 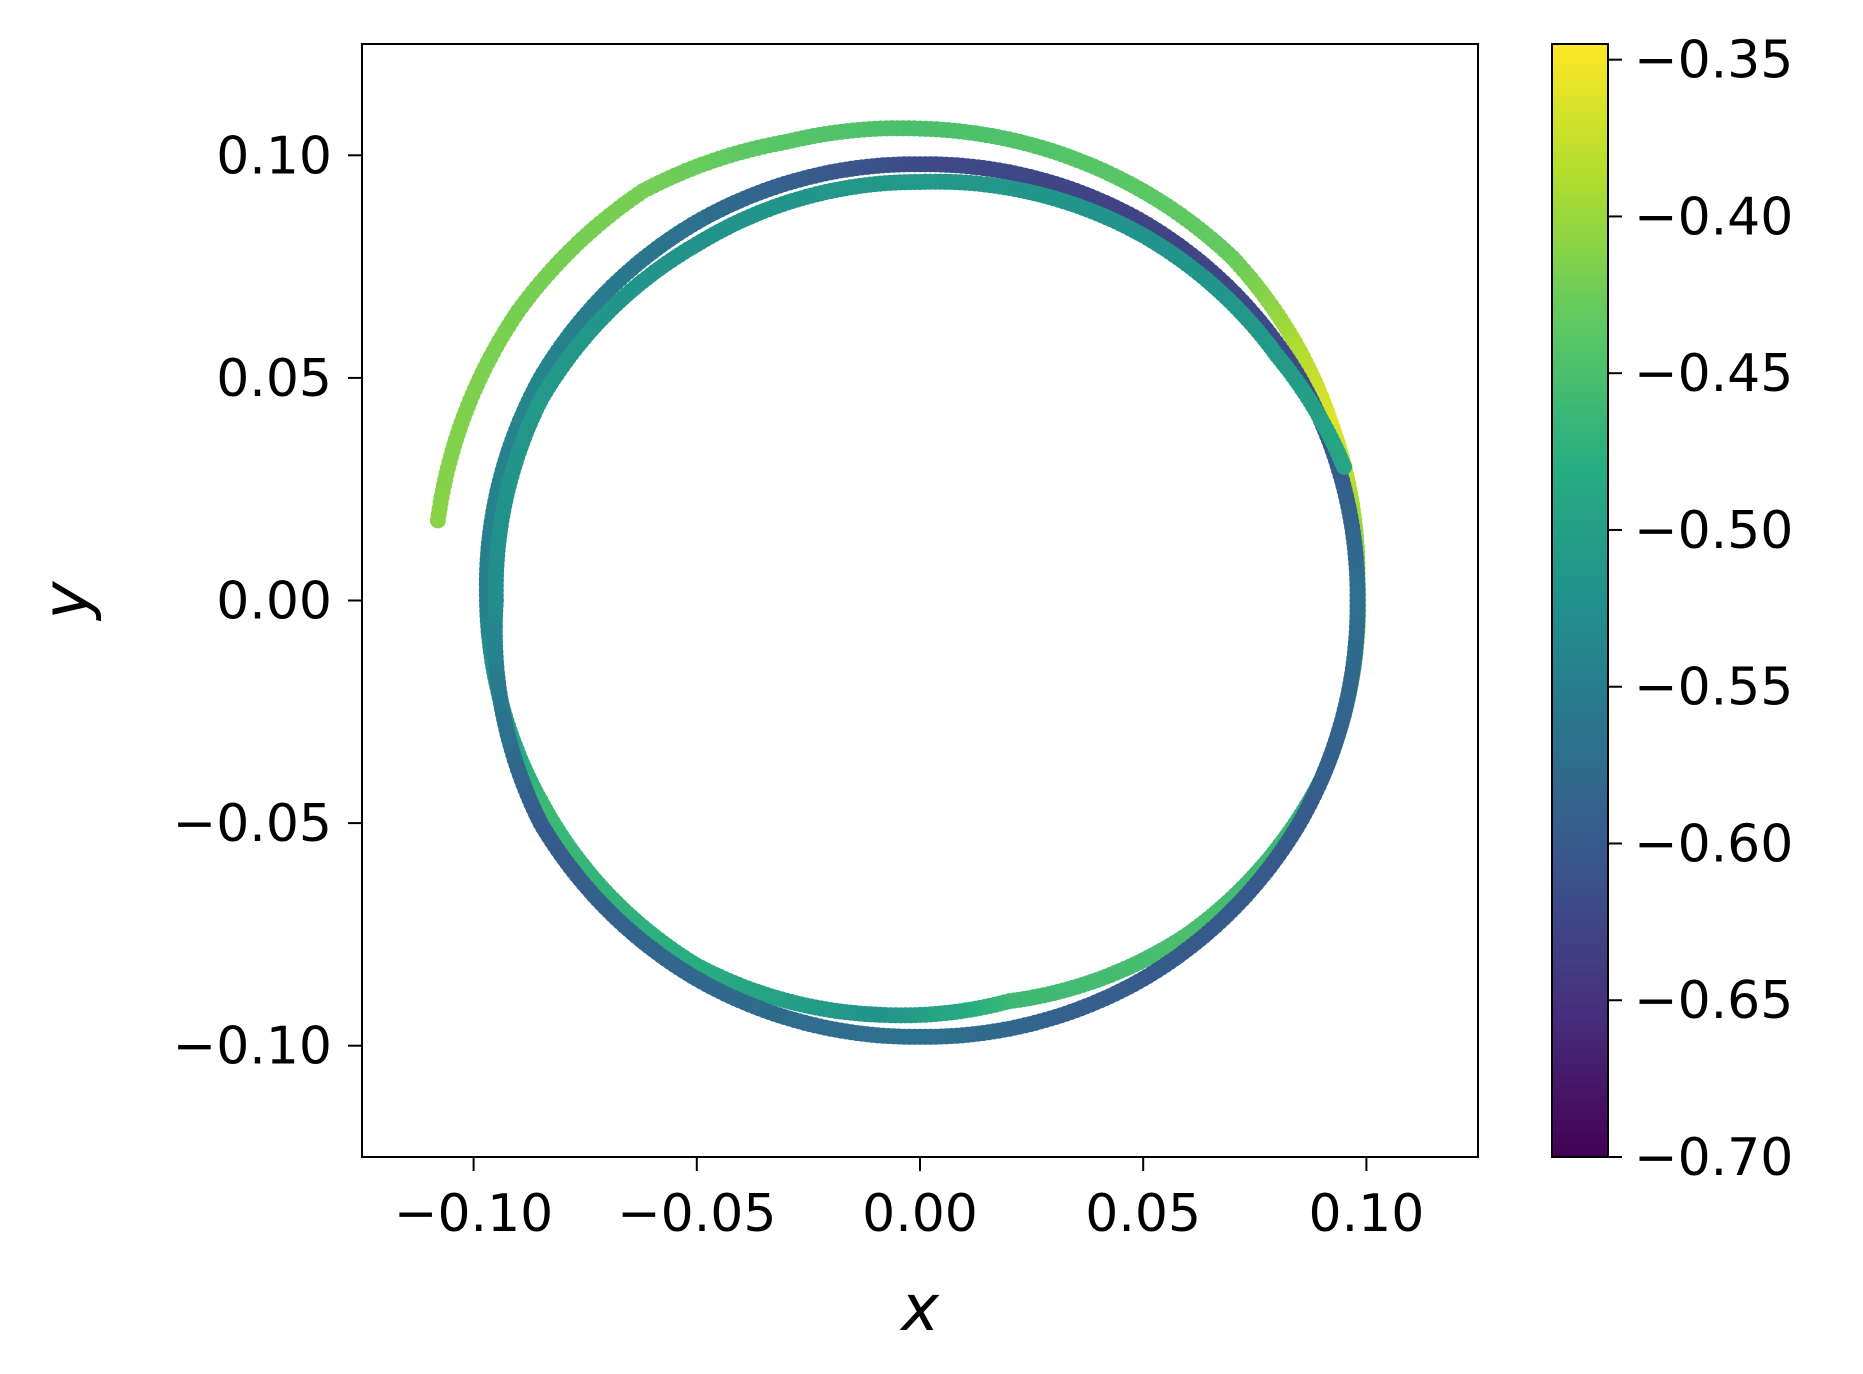 I want to click on trajectory-point, so click(x=1344, y=466).